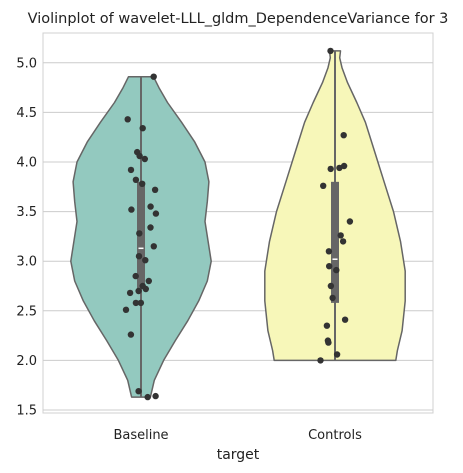  What do you see at coordinates (26, 311) in the screenshot?
I see `y-tick-label: 2.5` at bounding box center [26, 311].